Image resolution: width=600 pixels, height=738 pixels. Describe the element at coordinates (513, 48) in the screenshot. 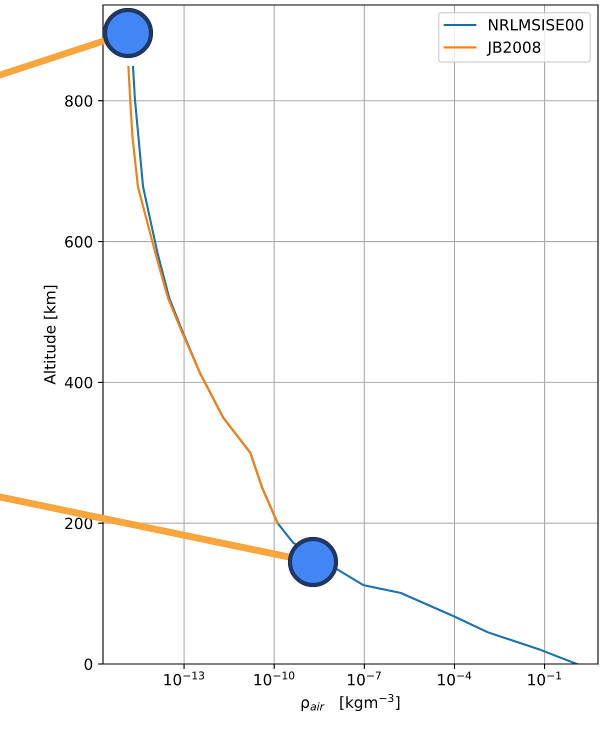

I see `legend-label: JB2008` at that location.